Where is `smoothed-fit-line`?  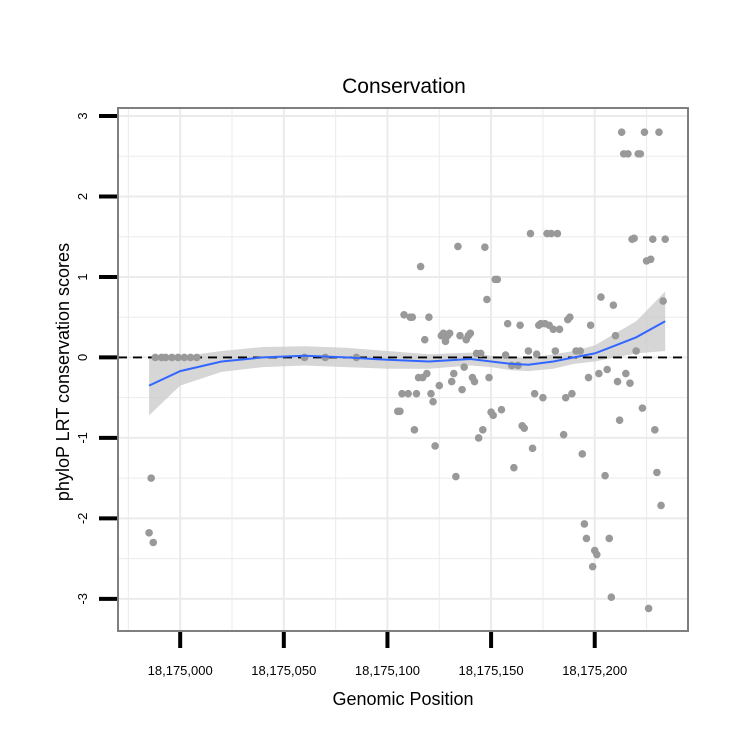 smoothed-fit-line is located at coordinates (407, 353).